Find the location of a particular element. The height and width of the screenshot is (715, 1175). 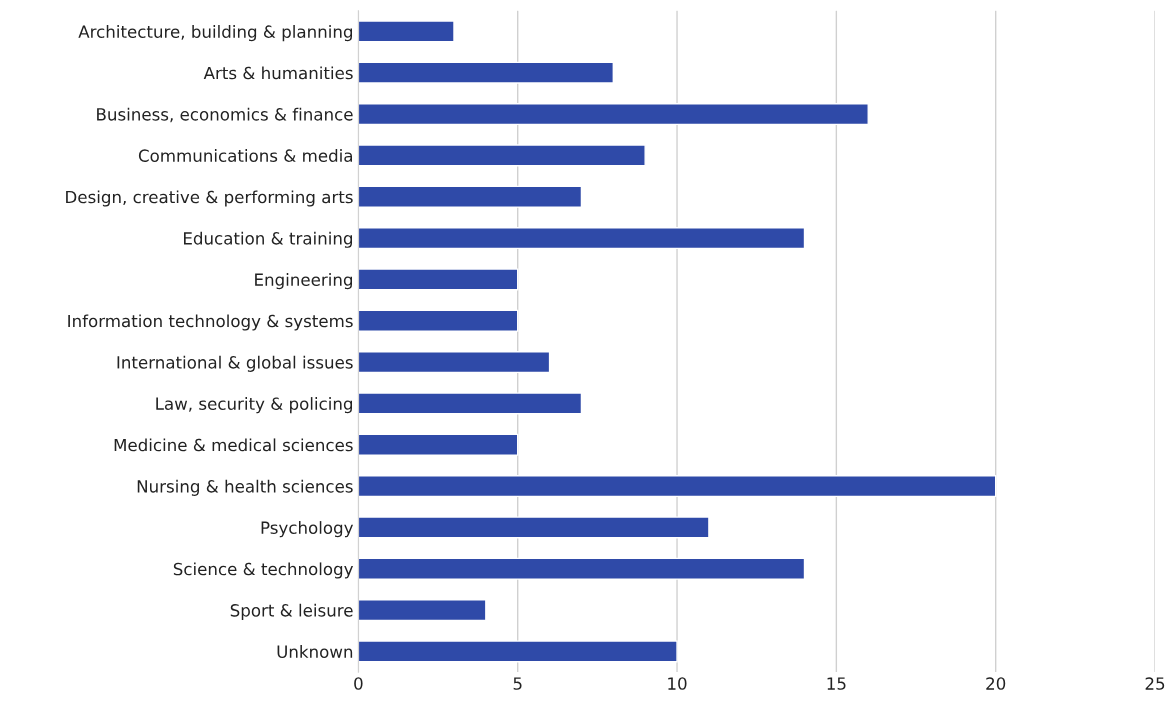

y-tick-label: Law, security & policing is located at coordinates (254, 405).